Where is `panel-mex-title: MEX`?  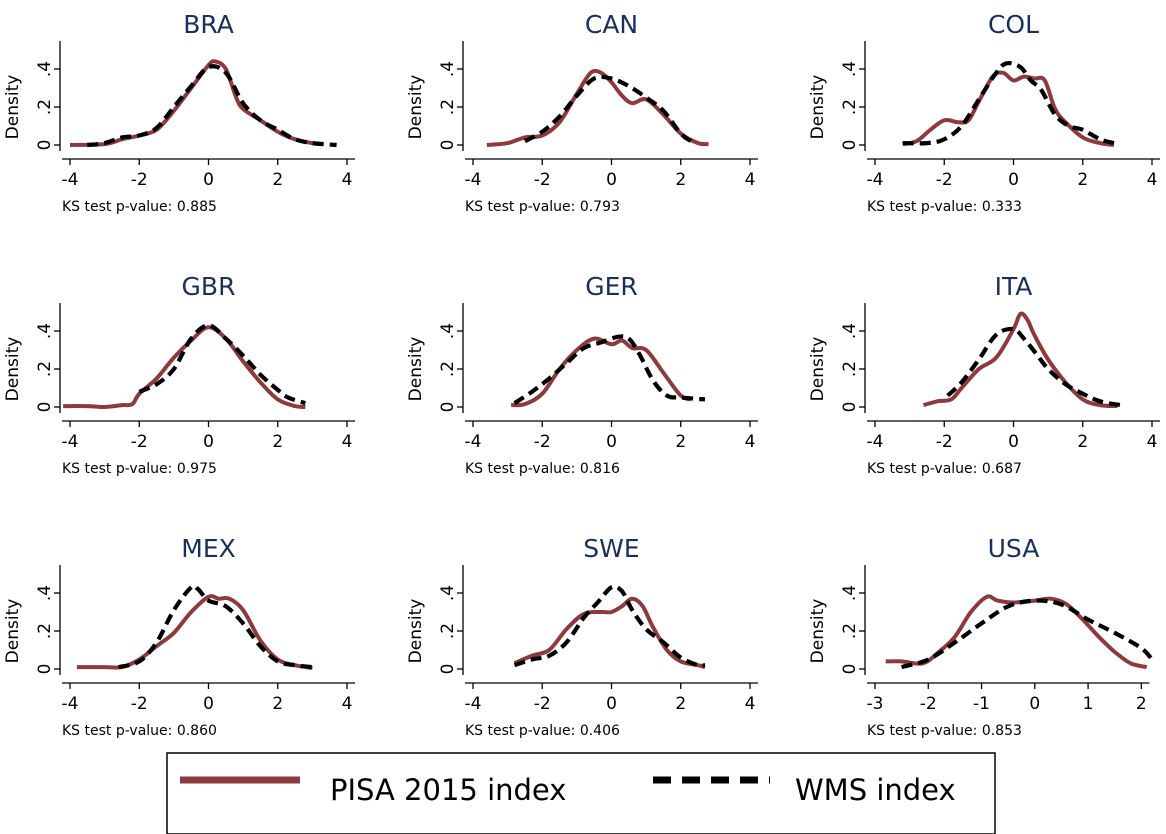 panel-mex-title: MEX is located at coordinates (208, 548).